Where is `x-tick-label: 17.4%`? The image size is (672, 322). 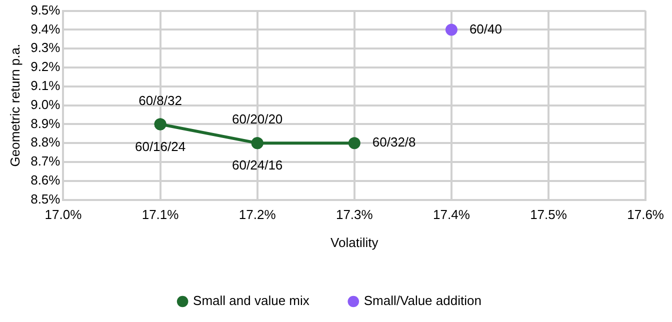 x-tick-label: 17.4% is located at coordinates (451, 214).